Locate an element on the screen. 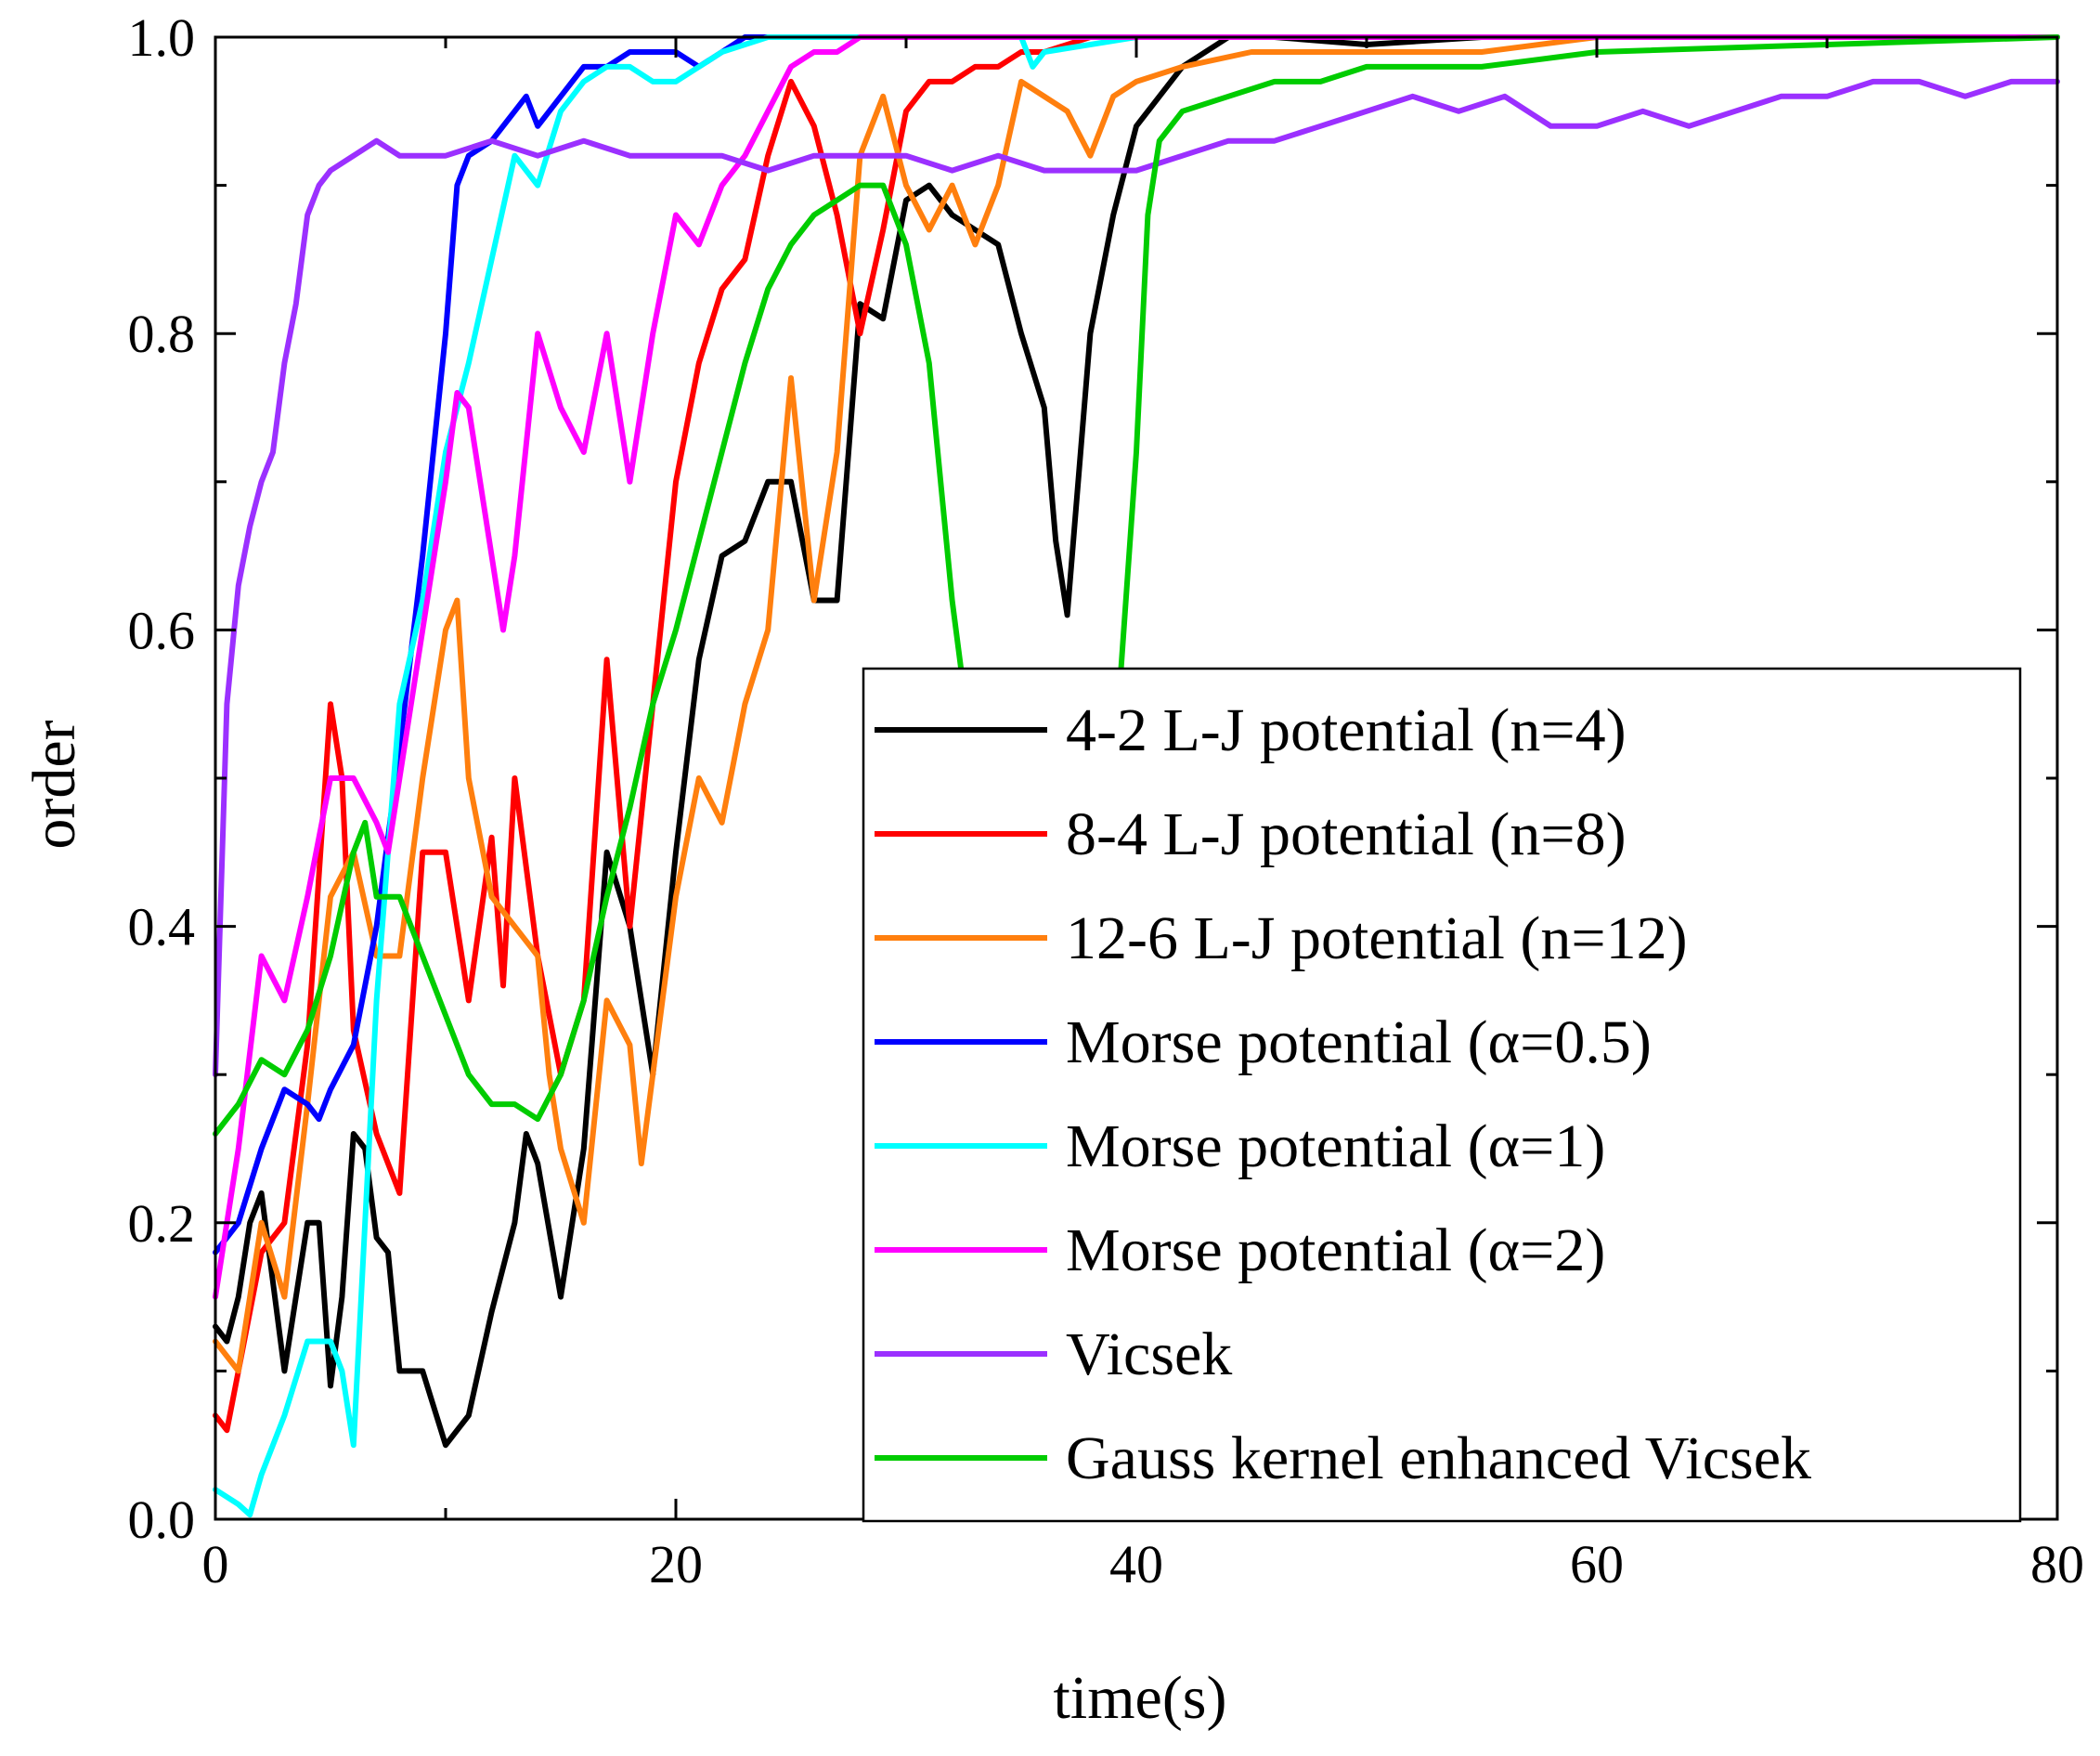 This screenshot has height=1756, width=2100. y-tick-label: 0.2 is located at coordinates (162, 1223).